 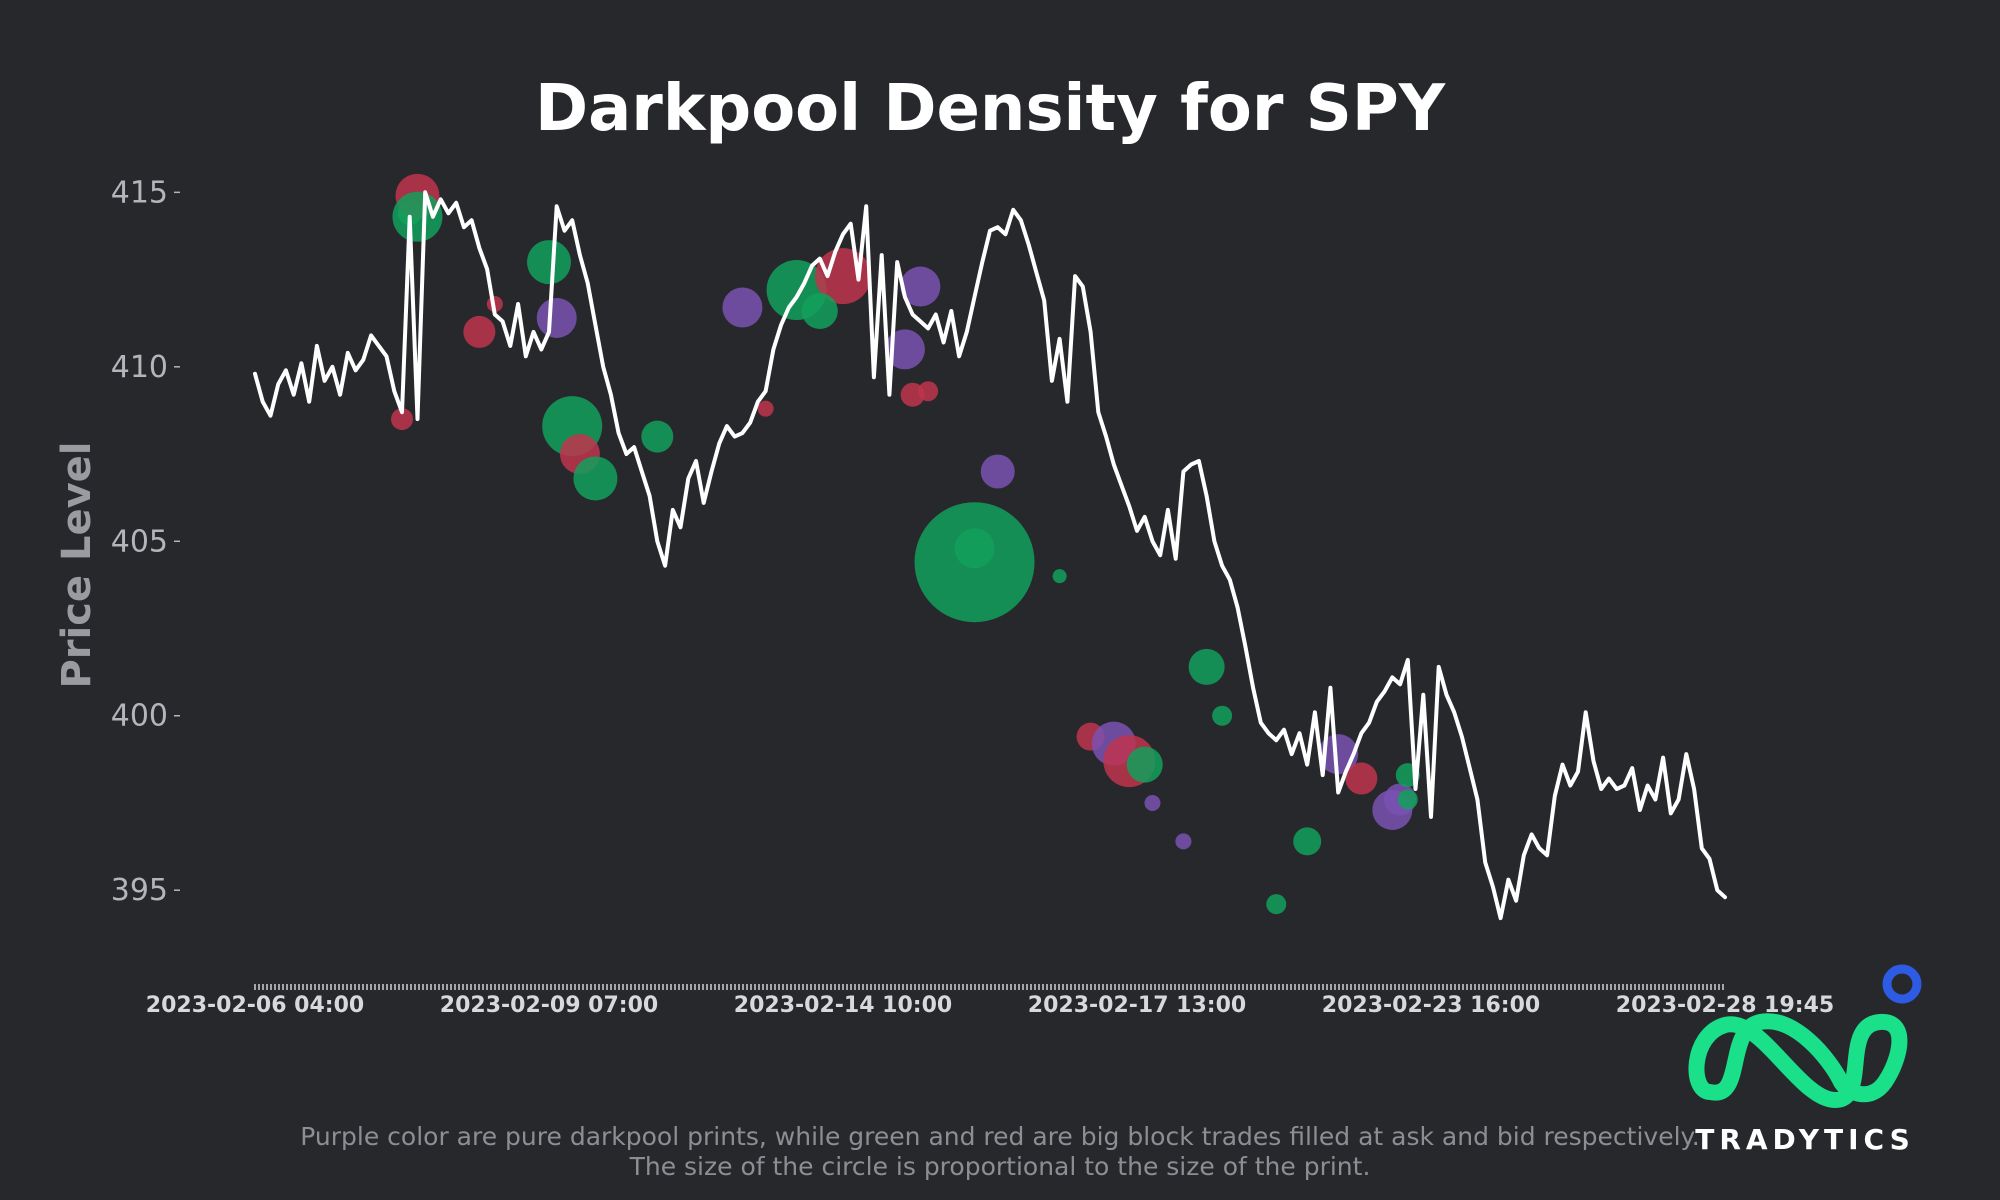 I want to click on y-axis: 395 400 405 410 415, so click(x=145, y=541).